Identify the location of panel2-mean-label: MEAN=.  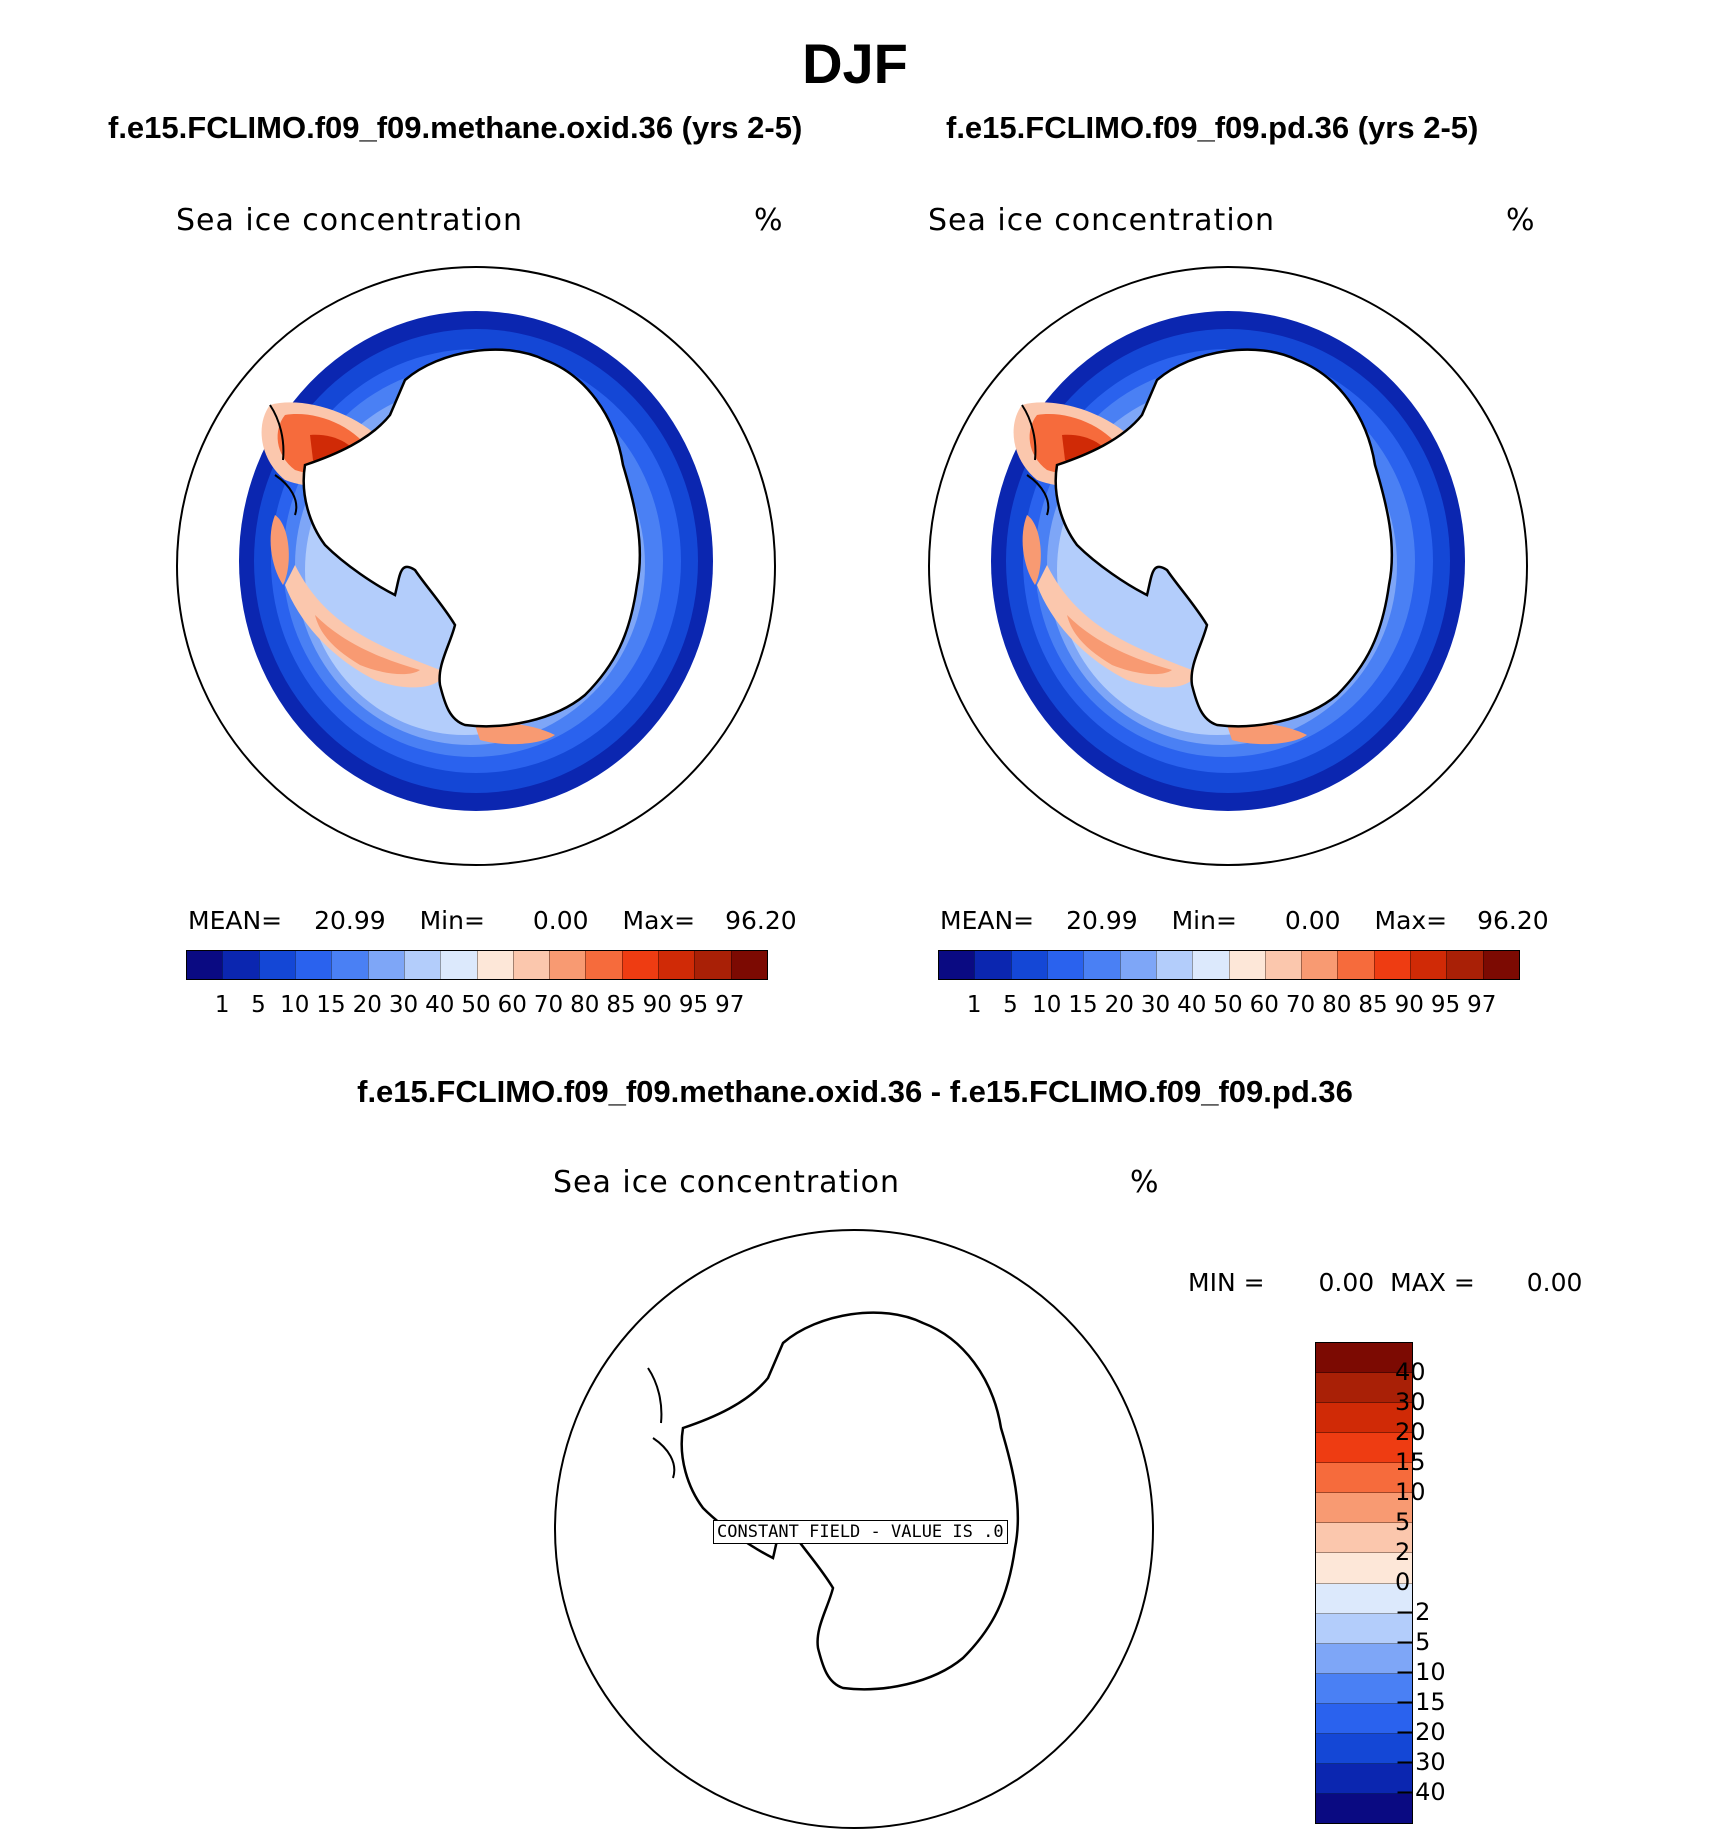
(987, 920).